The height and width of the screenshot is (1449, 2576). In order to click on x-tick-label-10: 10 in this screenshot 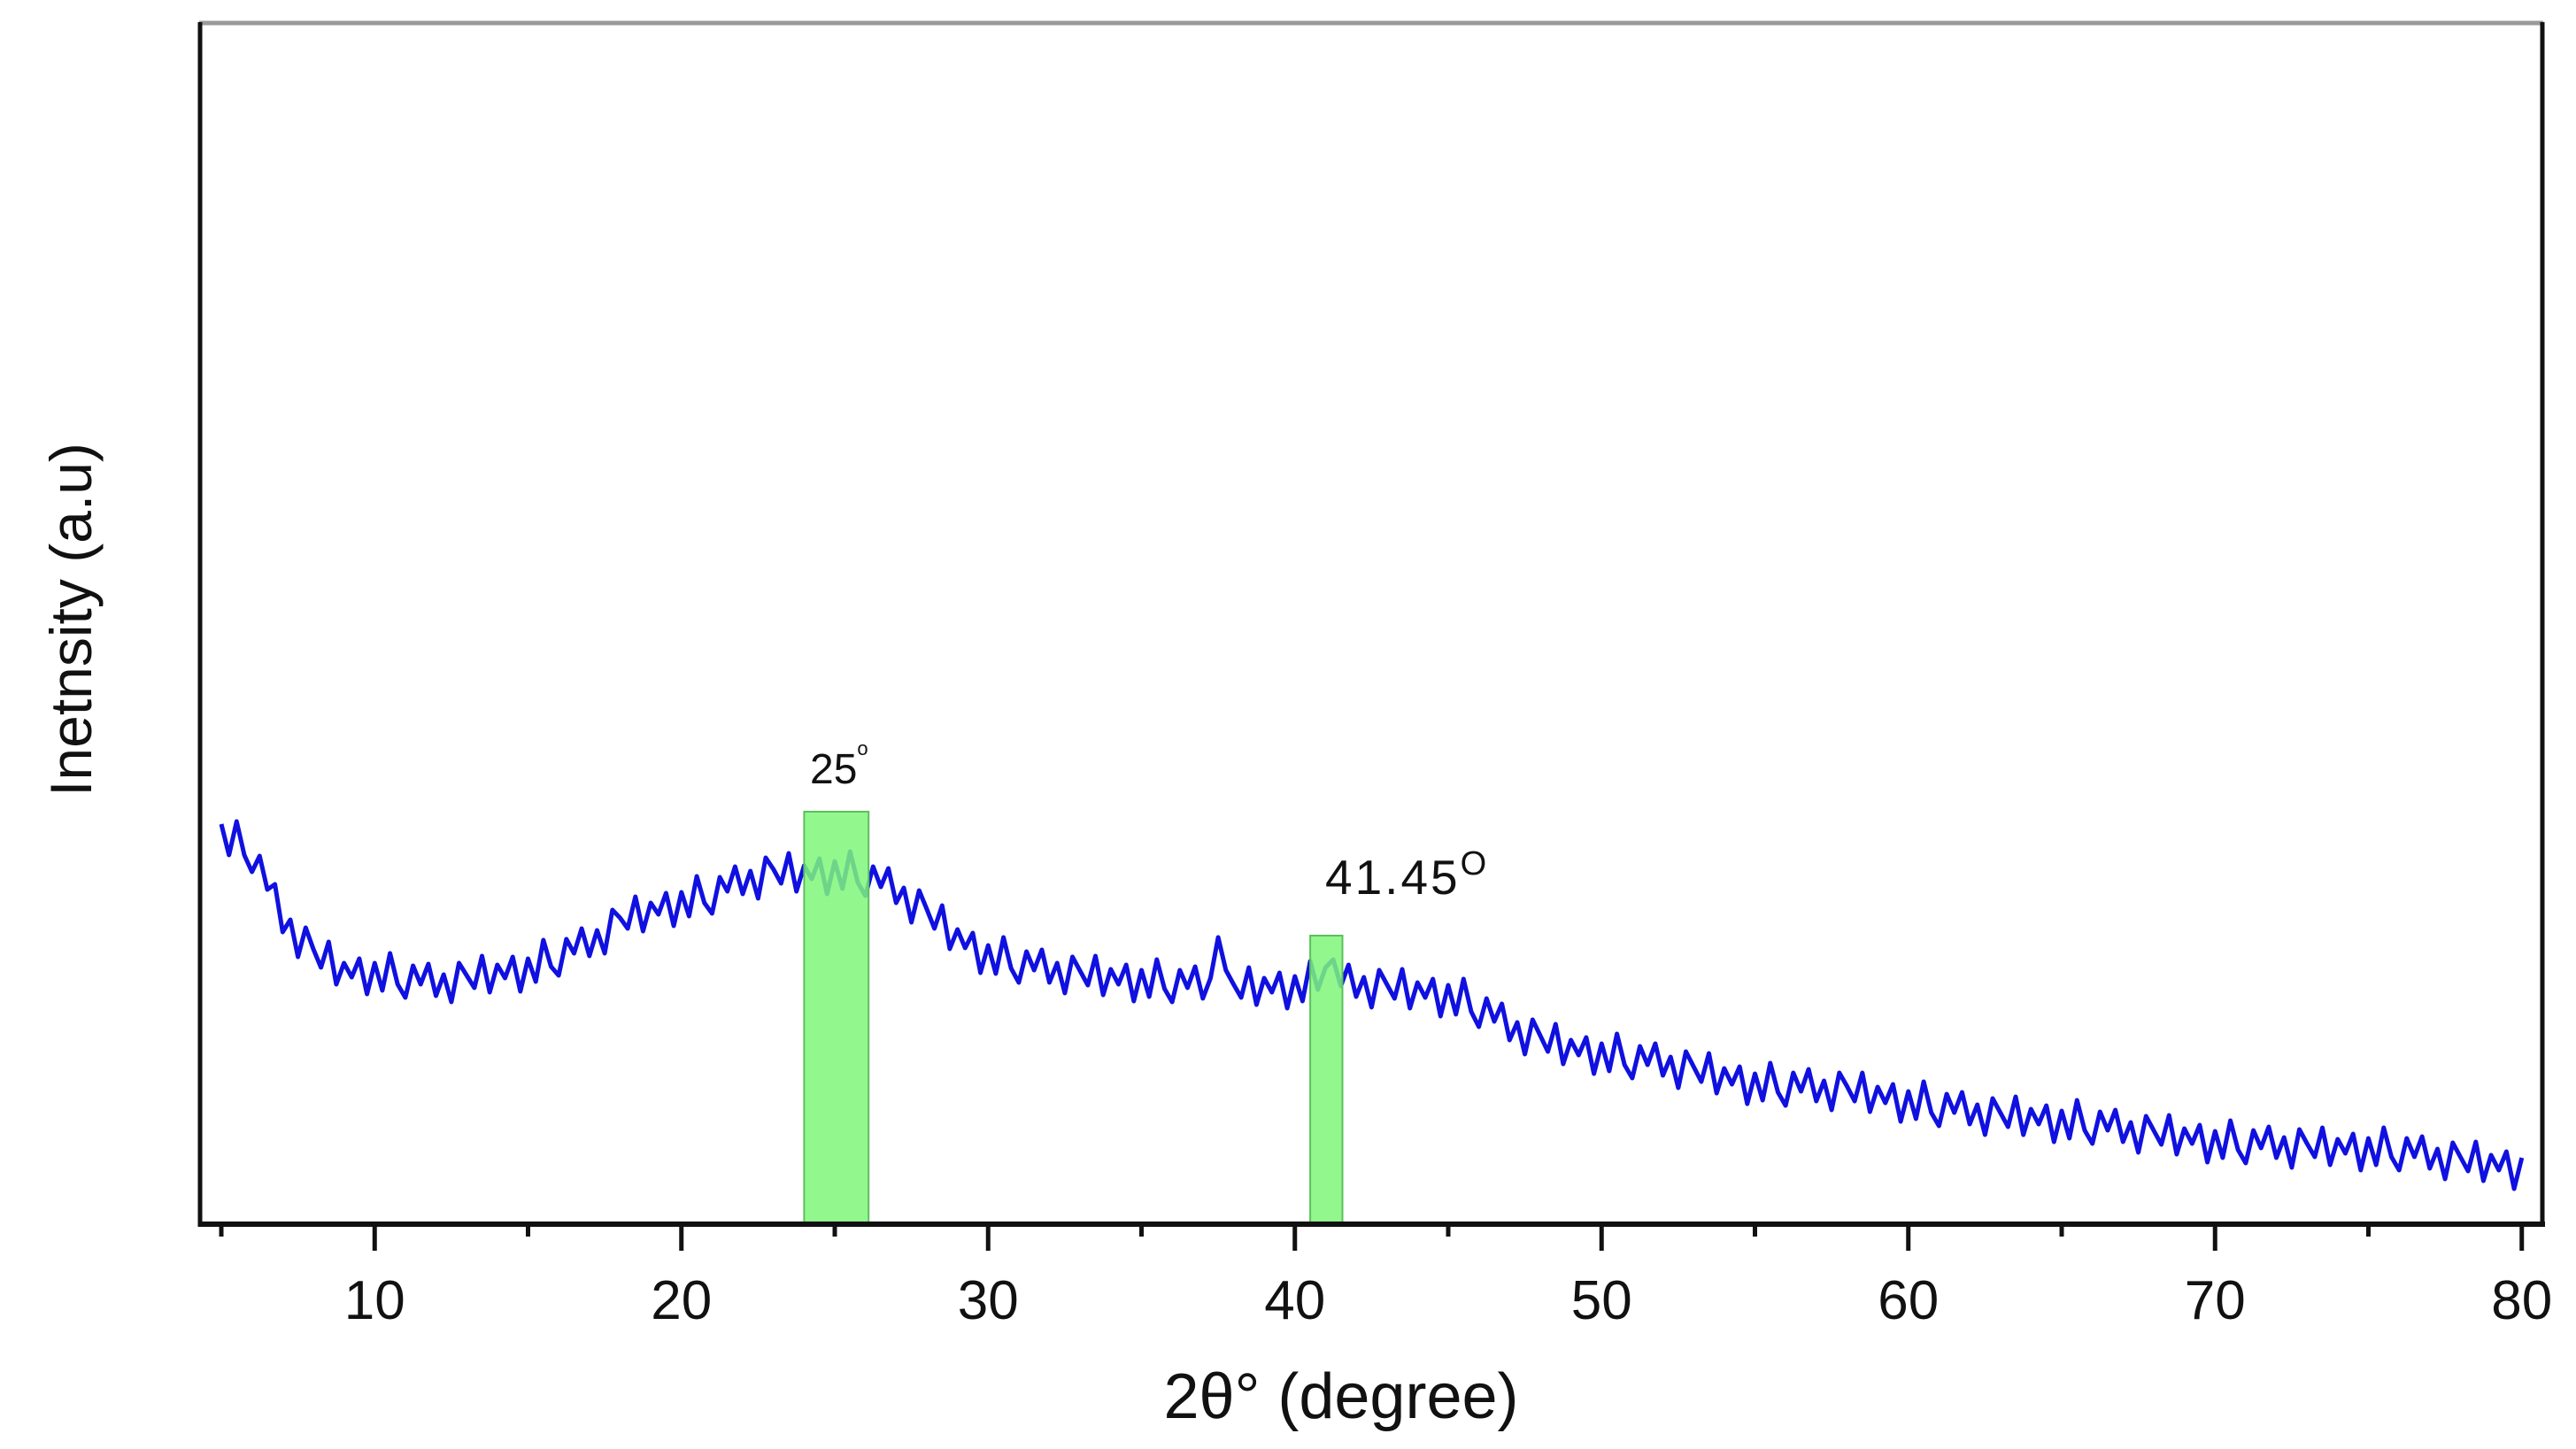, I will do `click(374, 1300)`.